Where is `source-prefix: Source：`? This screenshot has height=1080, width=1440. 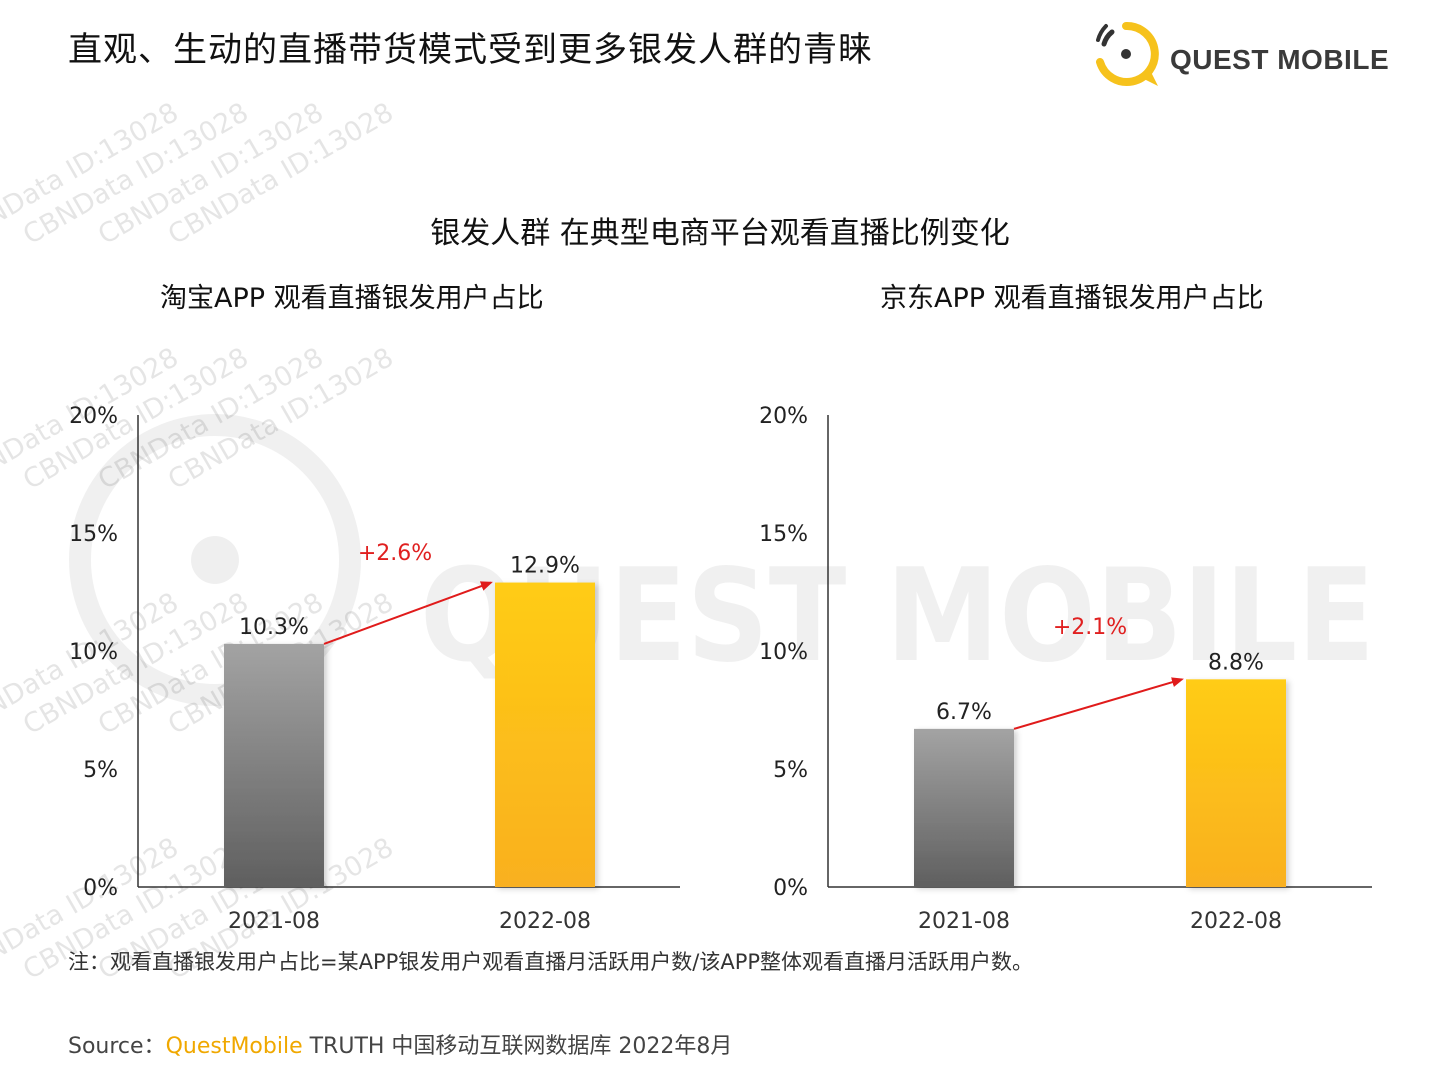 source-prefix: Source： is located at coordinates (117, 1046).